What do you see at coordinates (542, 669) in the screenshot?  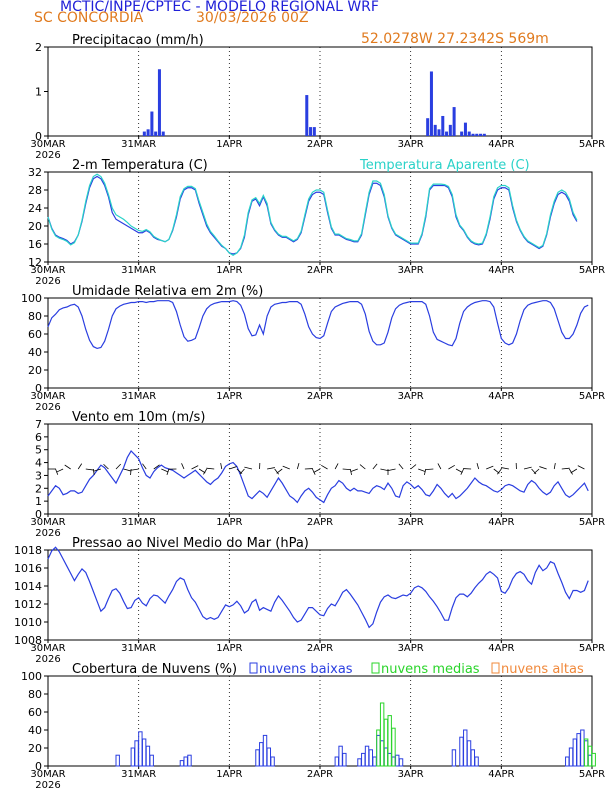 I see `legend-label: nuvens altas` at bounding box center [542, 669].